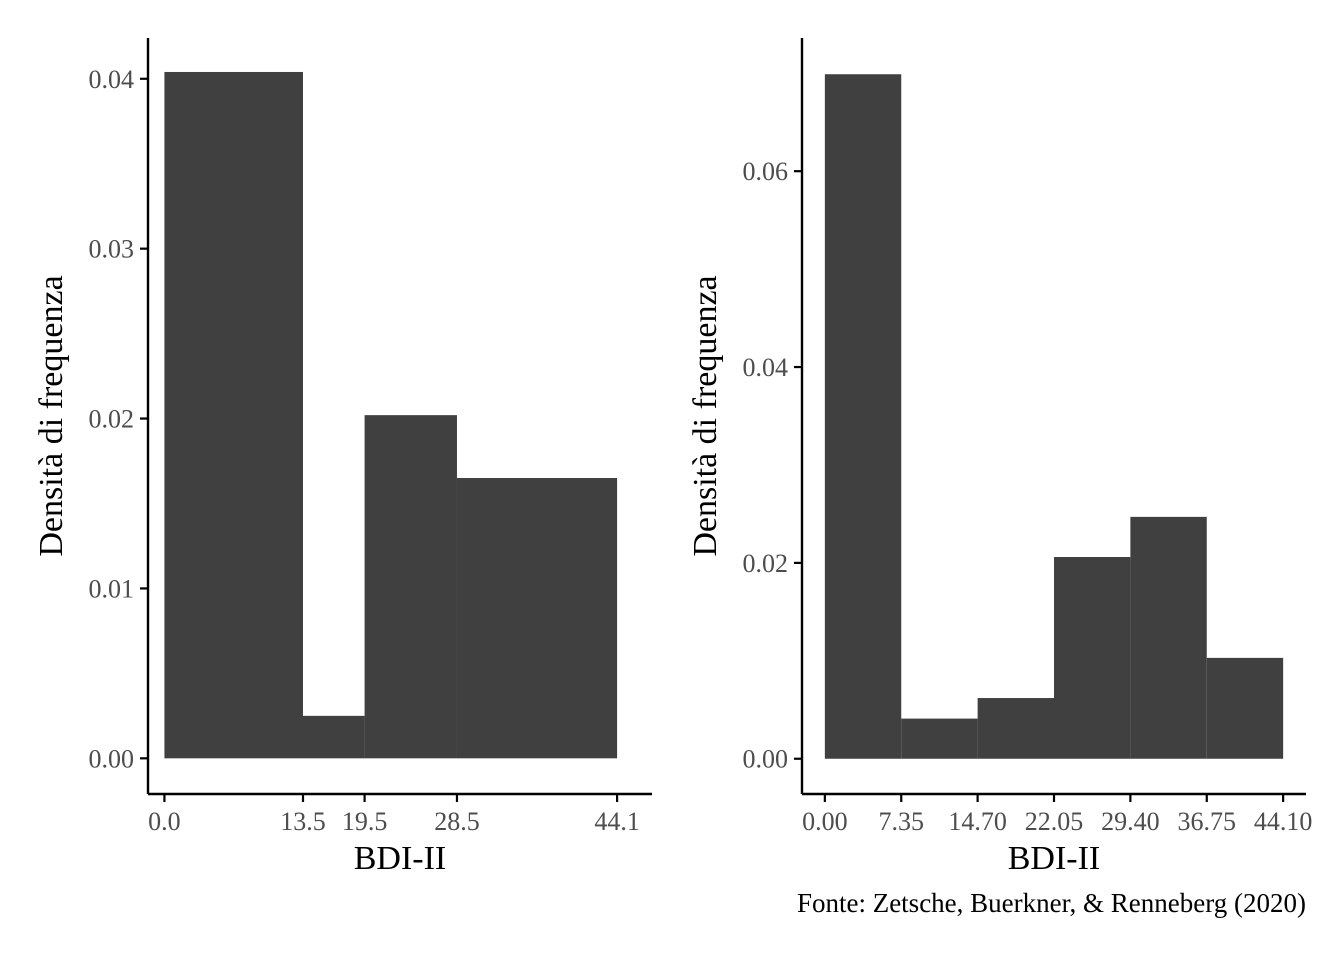  What do you see at coordinates (112, 588) in the screenshot?
I see `y-tick-label: 0.01` at bounding box center [112, 588].